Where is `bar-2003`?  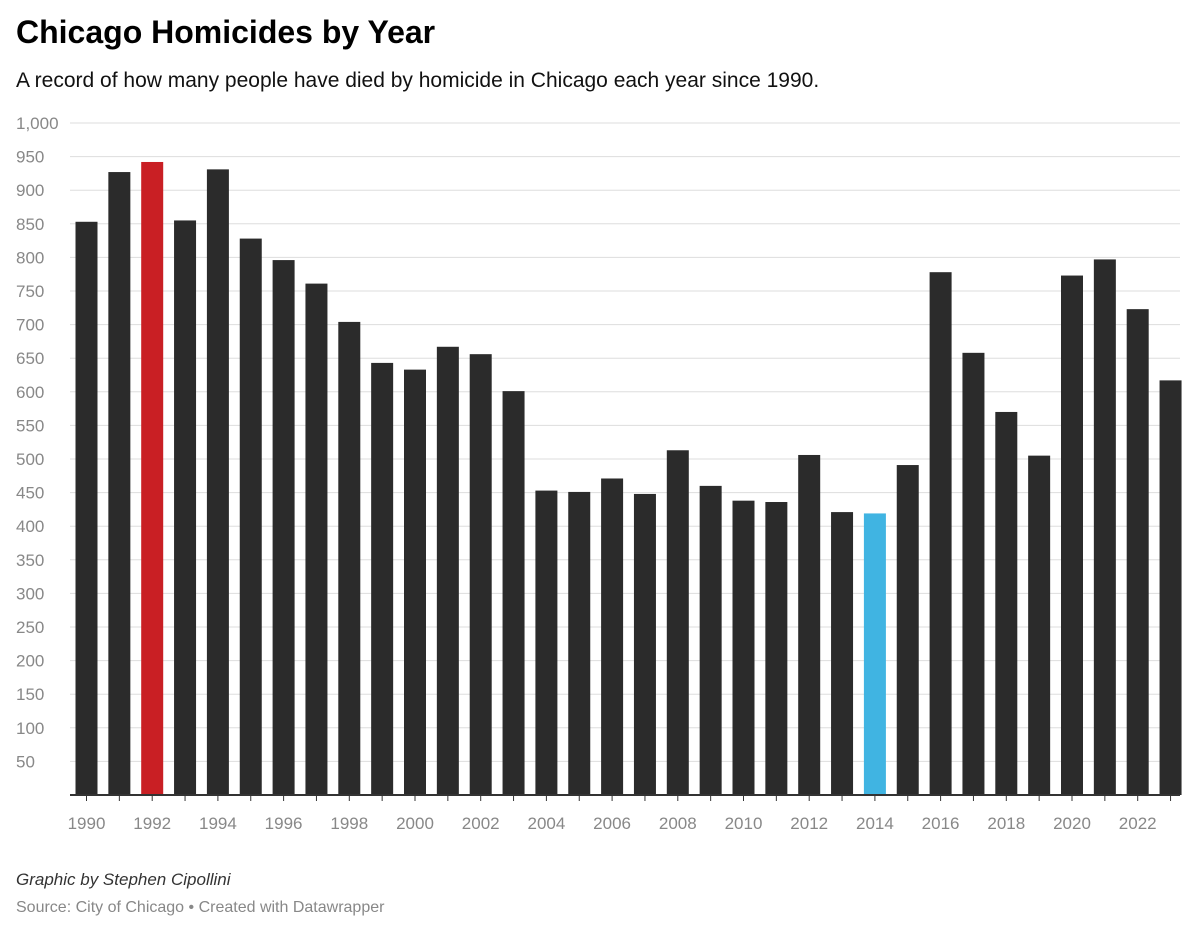 bar-2003 is located at coordinates (513, 593).